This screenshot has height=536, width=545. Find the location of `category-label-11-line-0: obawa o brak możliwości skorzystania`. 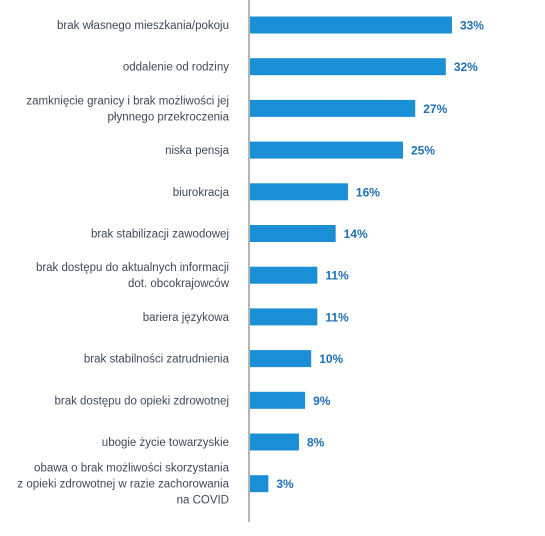

category-label-11-line-0: obawa o brak możliwości skorzystania is located at coordinates (132, 469).